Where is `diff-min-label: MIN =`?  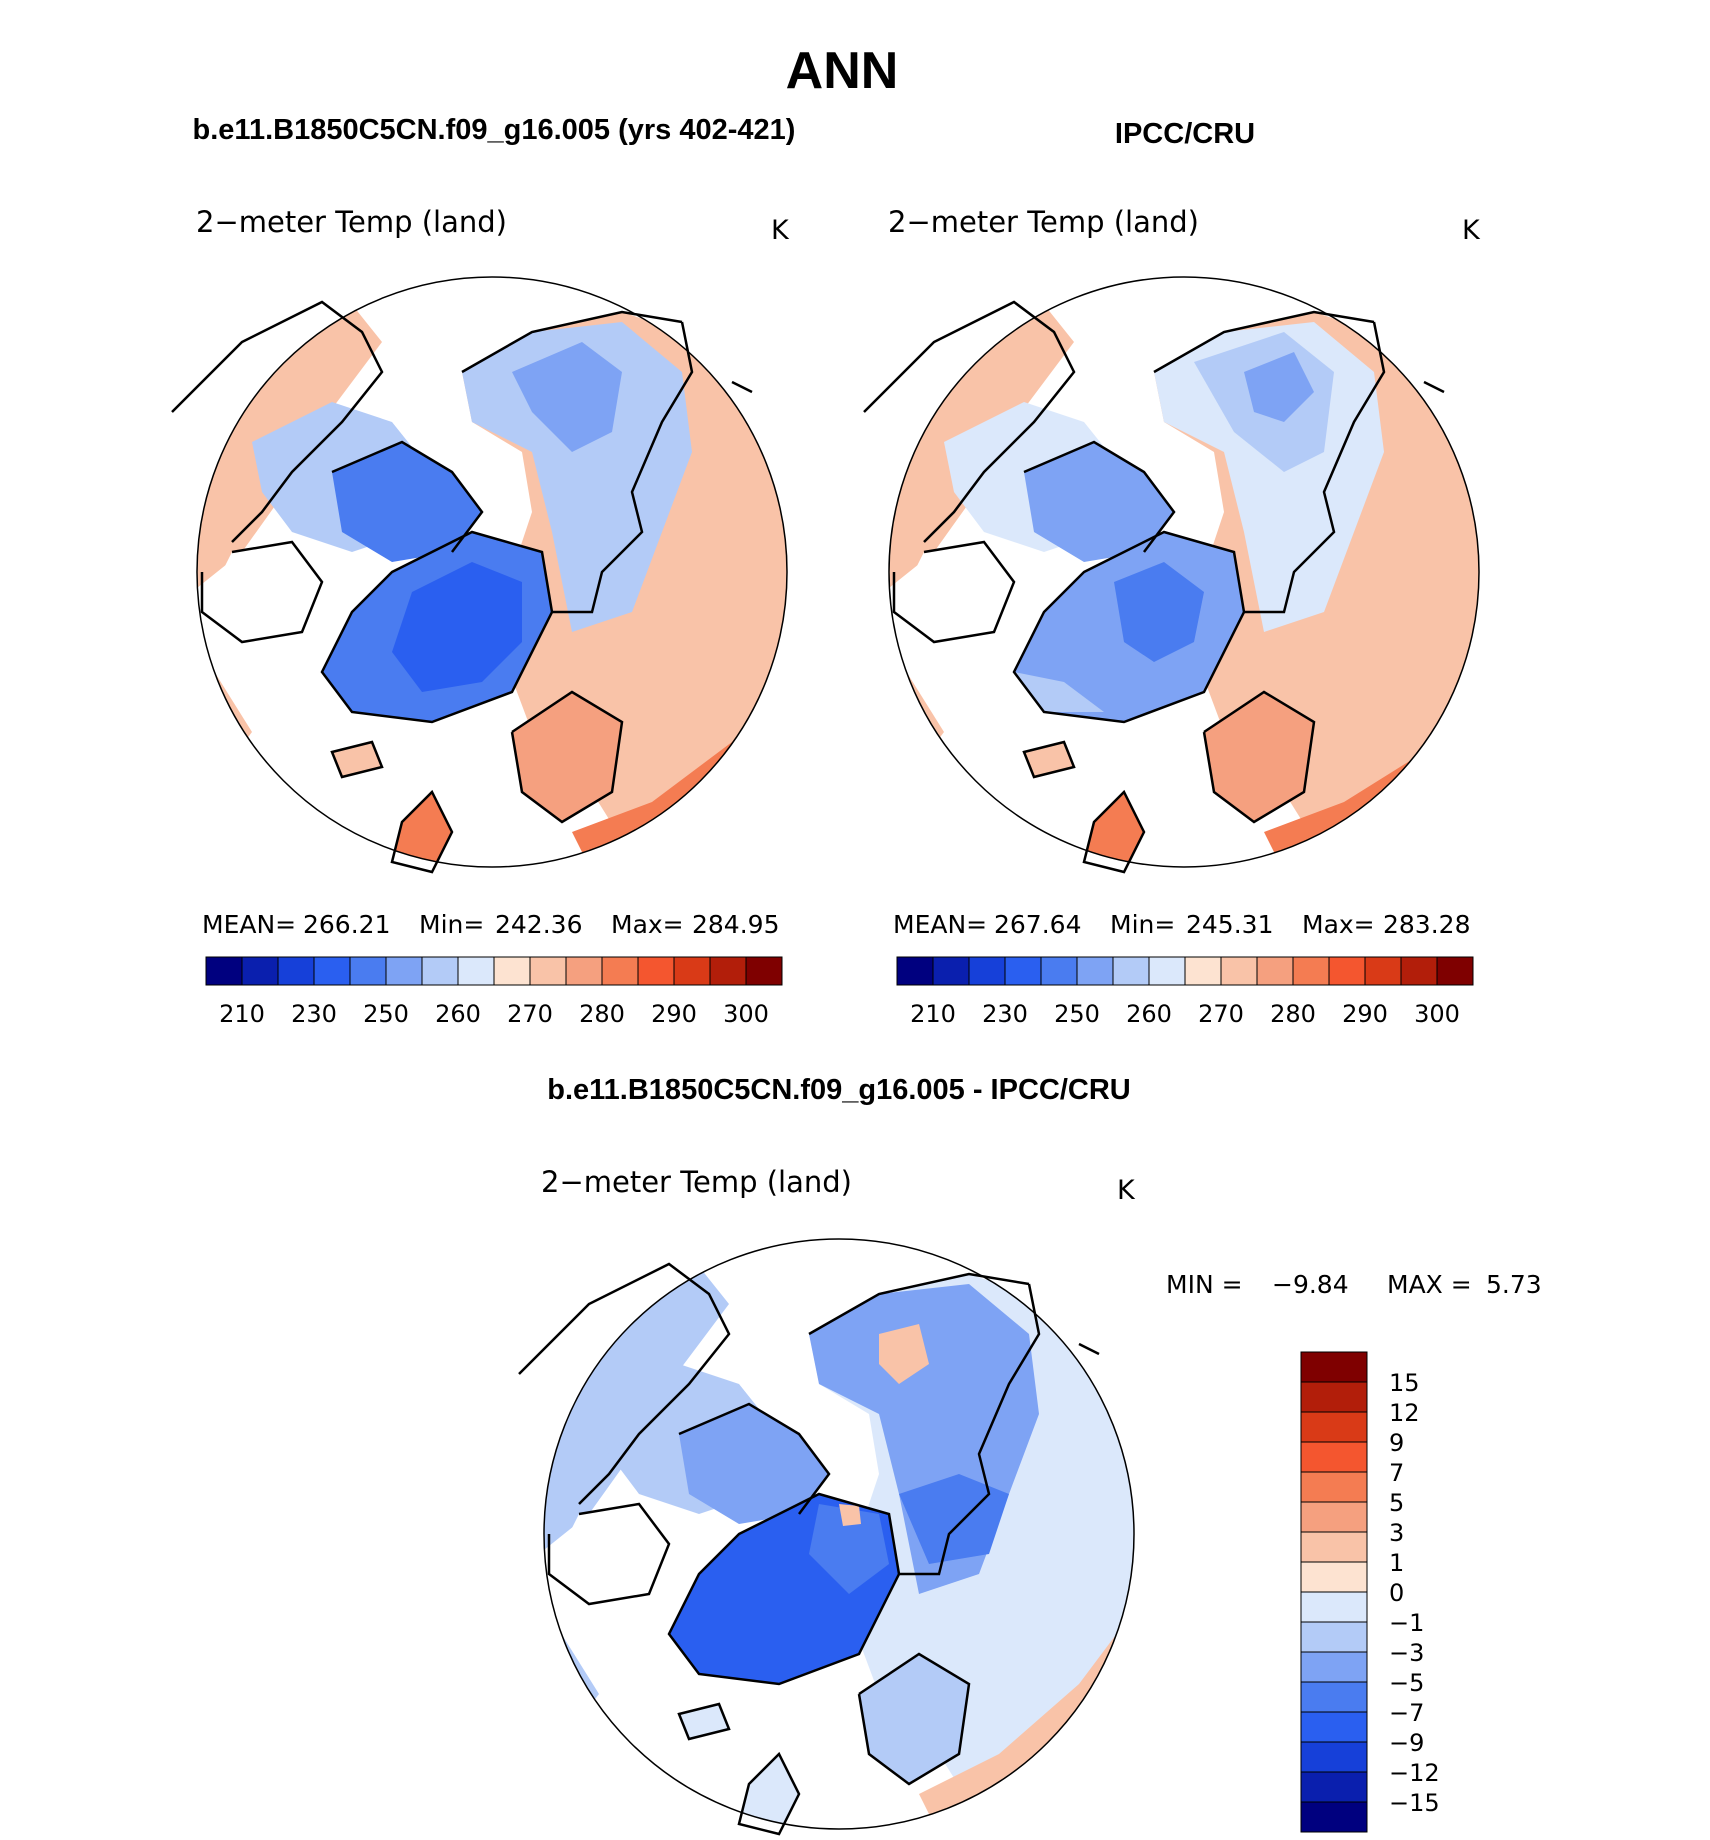
diff-min-label: MIN = is located at coordinates (1204, 1284).